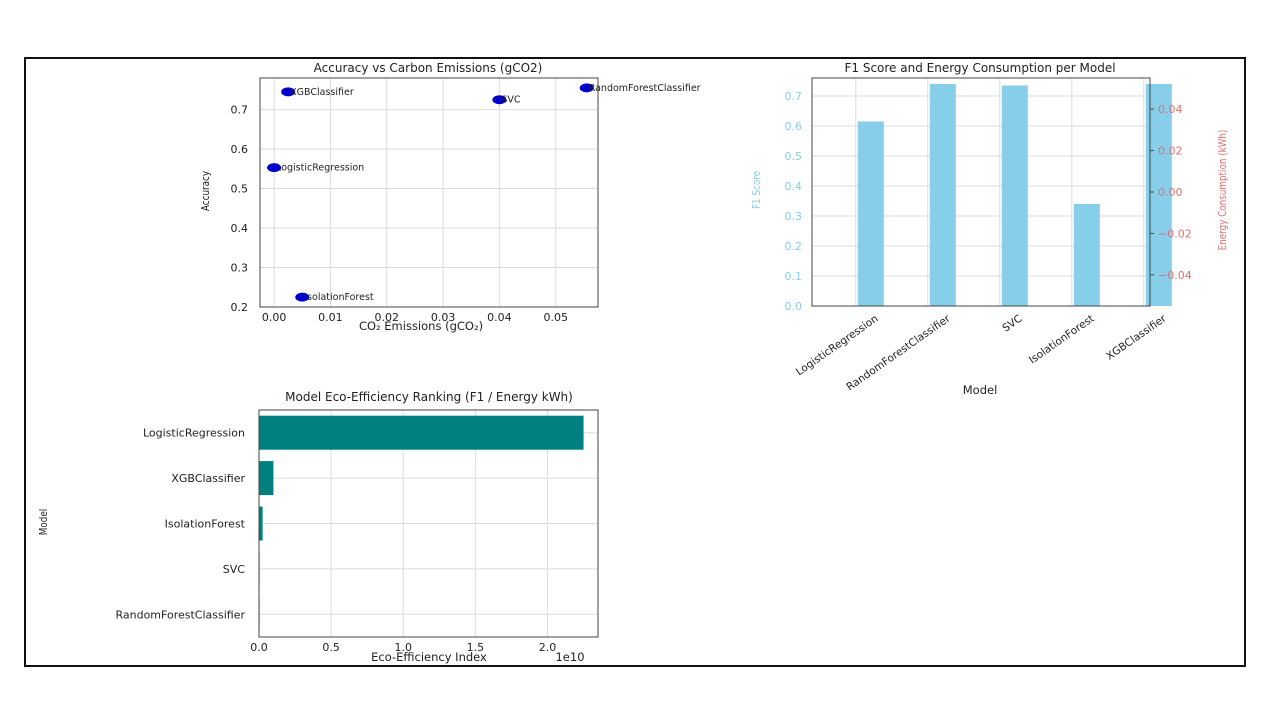 Image resolution: width=1280 pixels, height=720 pixels. What do you see at coordinates (556, 317) in the screenshot?
I see `scatter-x-tick-label: 0.05` at bounding box center [556, 317].